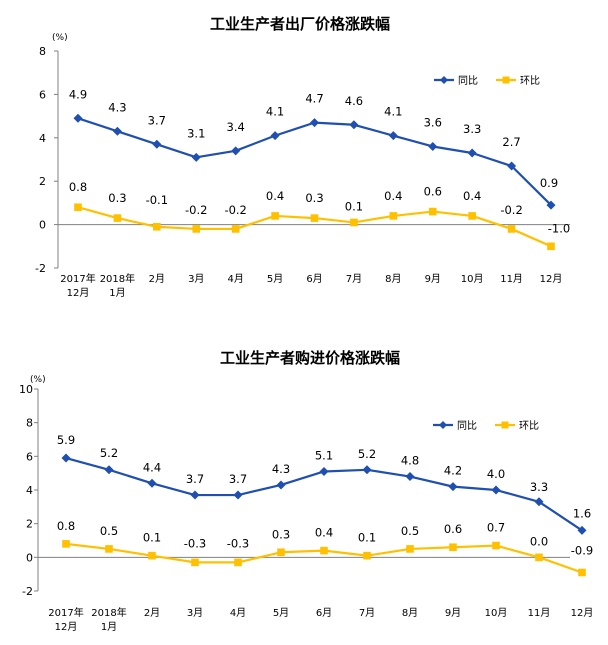 This screenshot has width=608, height=645. Describe the element at coordinates (410, 531) in the screenshot. I see `data-label: 0.5` at that location.